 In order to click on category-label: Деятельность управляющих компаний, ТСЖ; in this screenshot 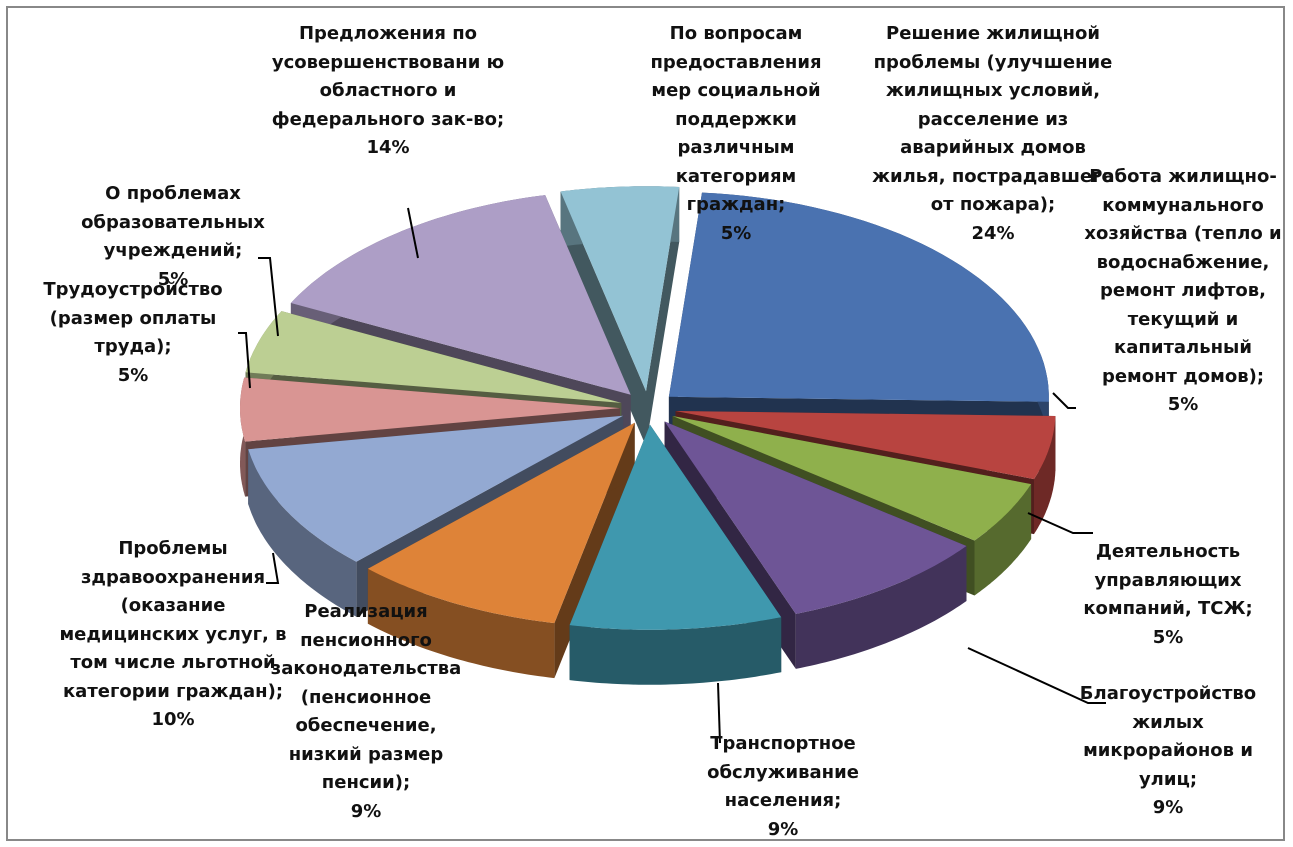, I will do `click(1168, 580)`.